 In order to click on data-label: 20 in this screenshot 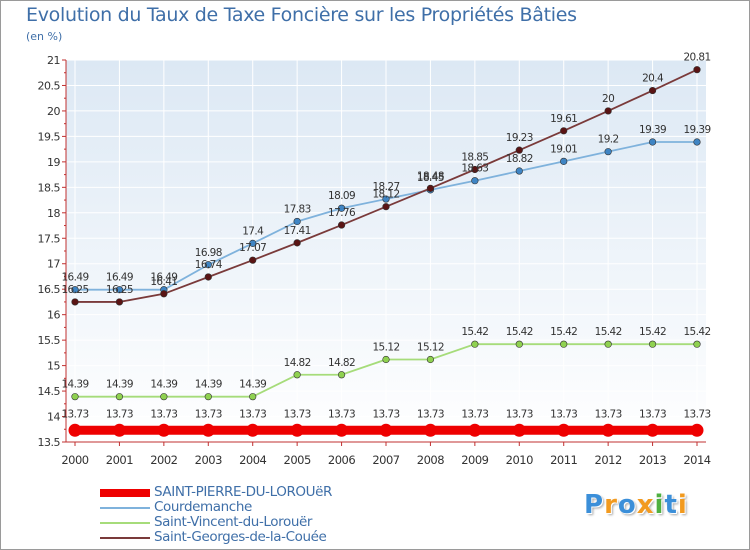, I will do `click(608, 99)`.